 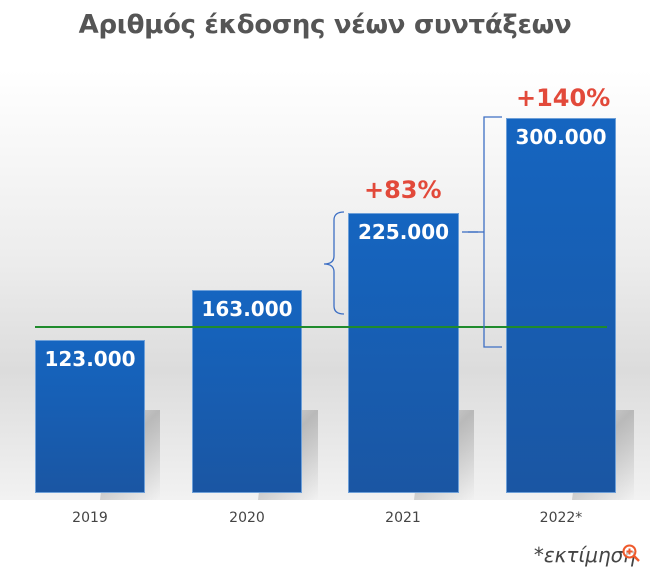 What do you see at coordinates (403, 232) in the screenshot?
I see `bar-value-label: 225.000` at bounding box center [403, 232].